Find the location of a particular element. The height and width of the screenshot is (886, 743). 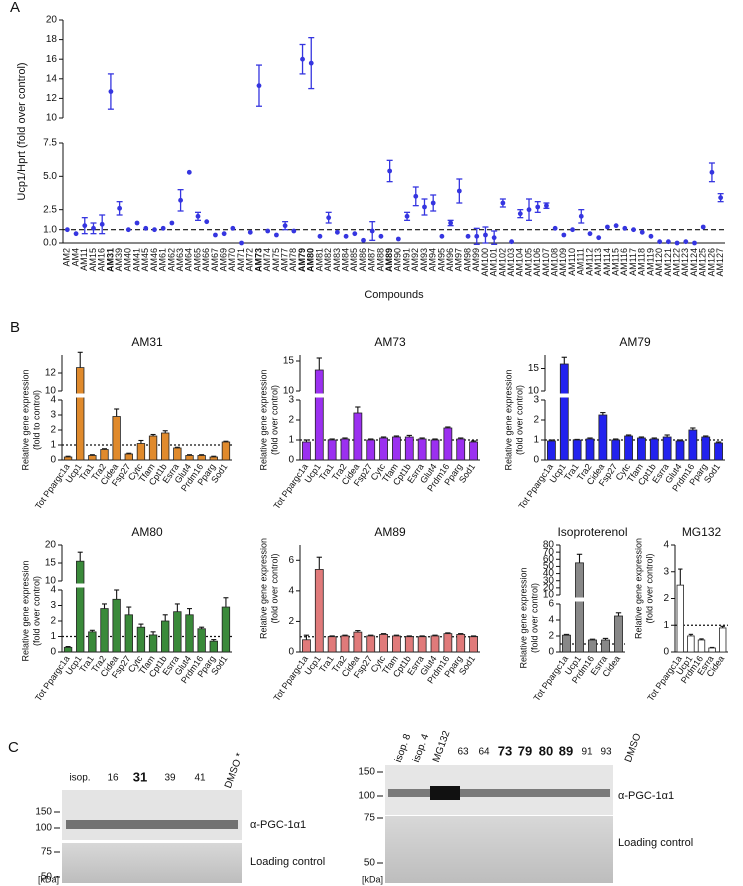

x-tick-label: AM80 is located at coordinates (311, 260).